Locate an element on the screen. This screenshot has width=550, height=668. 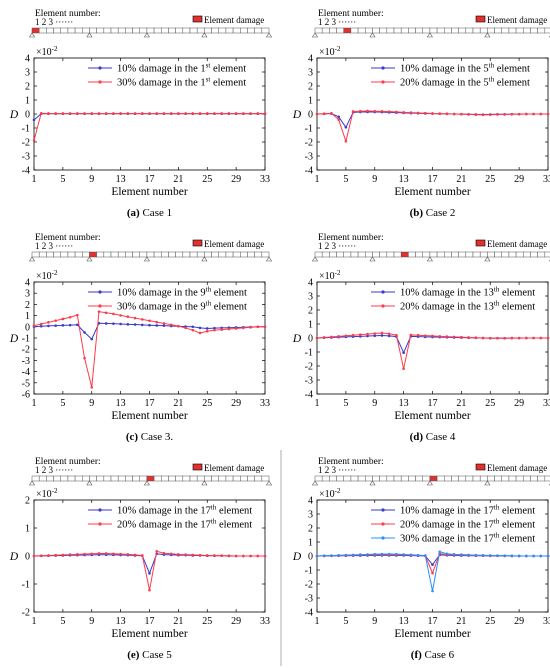
legend-swatch-point is located at coordinates (100, 68).